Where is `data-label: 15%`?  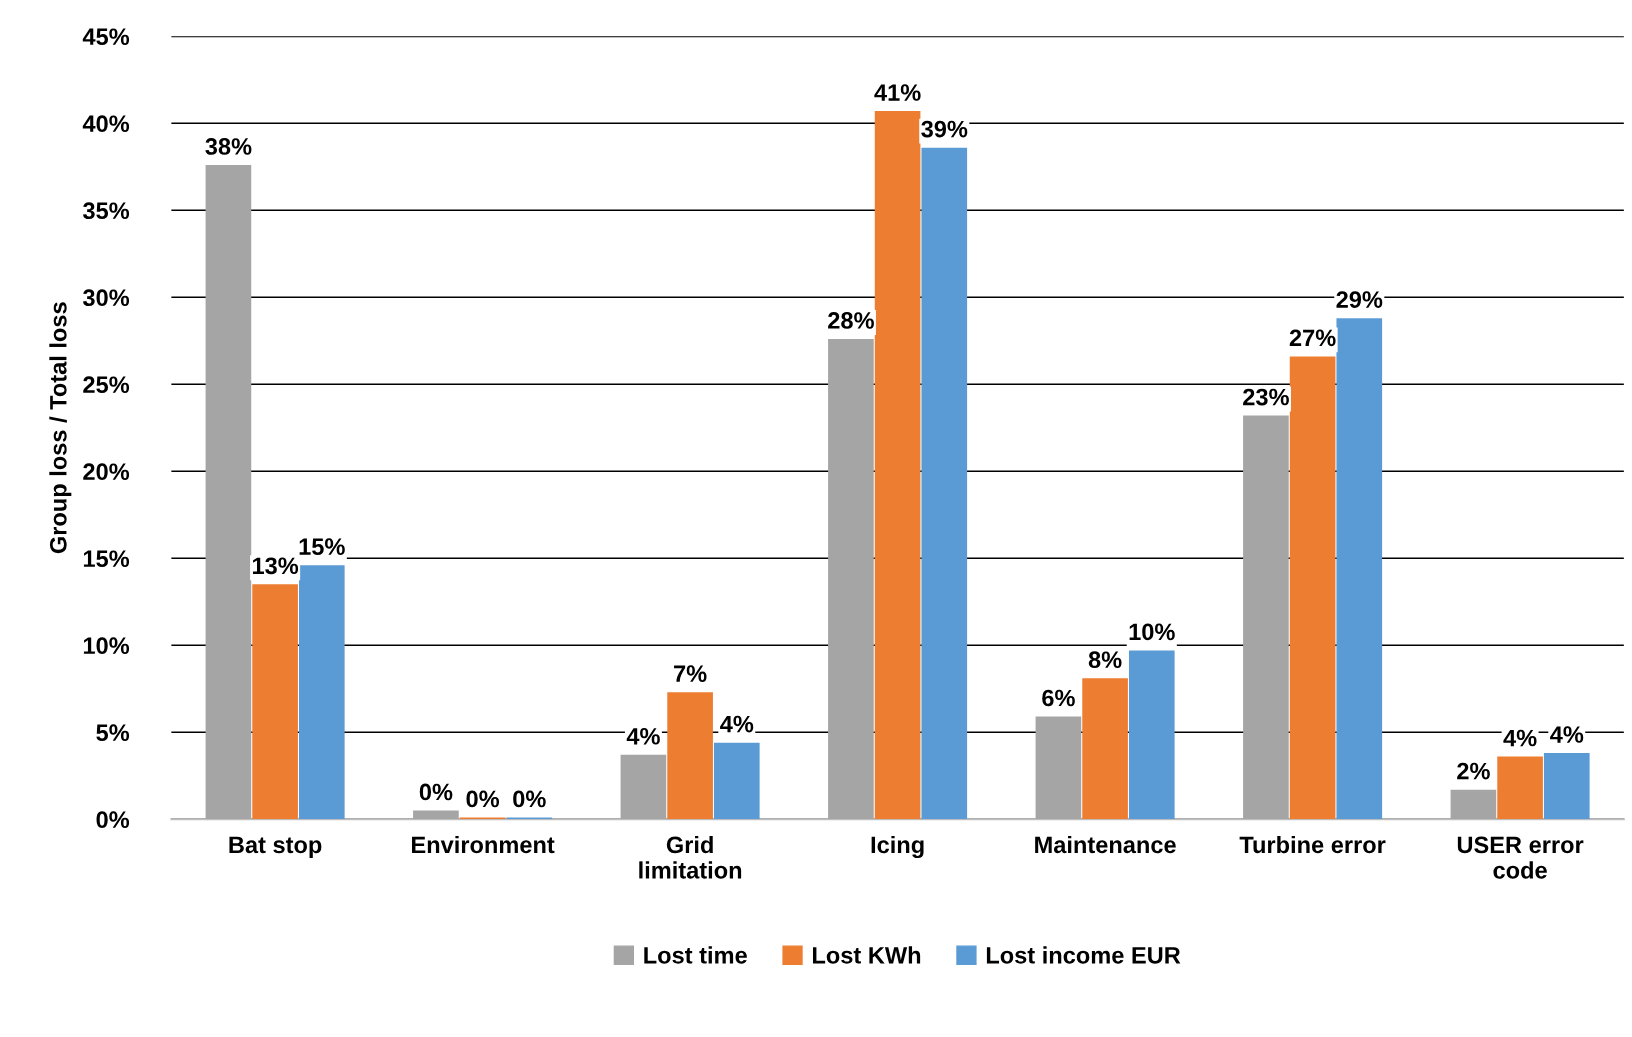 data-label: 15% is located at coordinates (322, 546).